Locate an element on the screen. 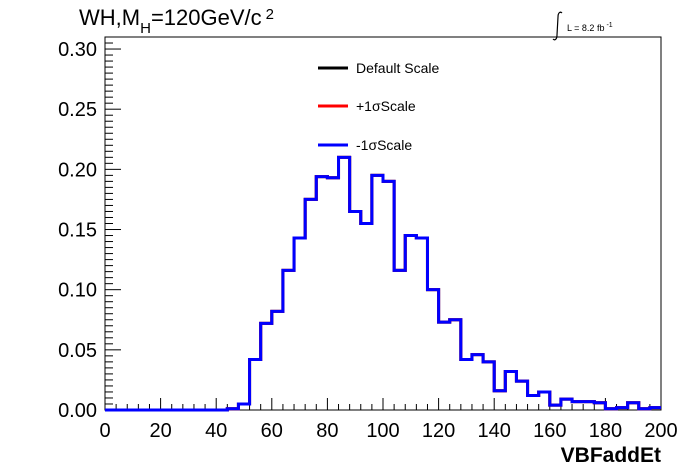  x-tick-label: 100 is located at coordinates (382, 431).